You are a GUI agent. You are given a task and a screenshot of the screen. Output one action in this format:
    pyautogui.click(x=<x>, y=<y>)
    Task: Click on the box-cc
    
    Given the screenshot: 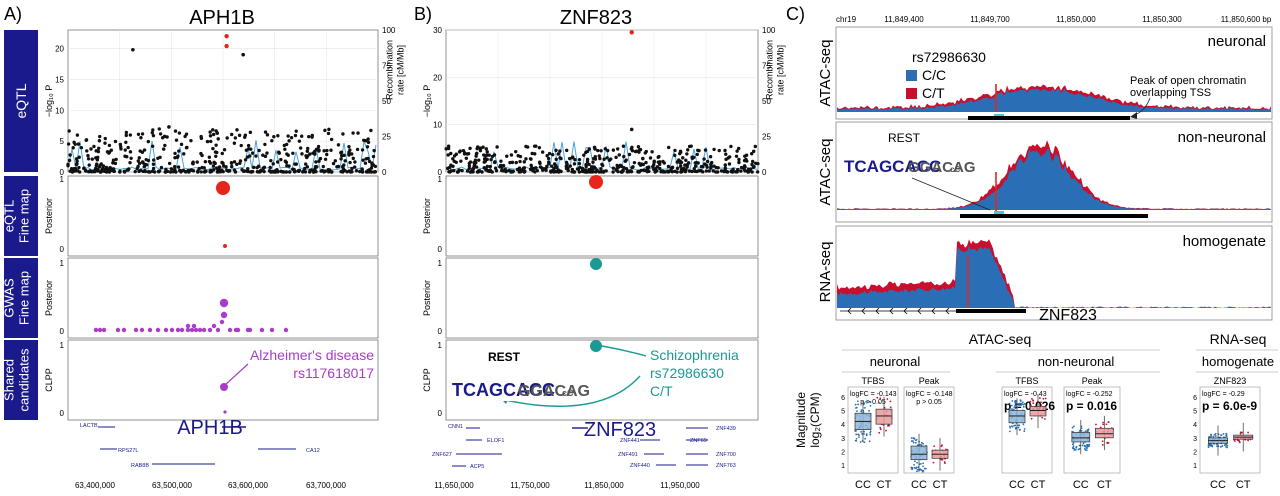 What is the action you would take?
    pyautogui.click(x=1017, y=417)
    